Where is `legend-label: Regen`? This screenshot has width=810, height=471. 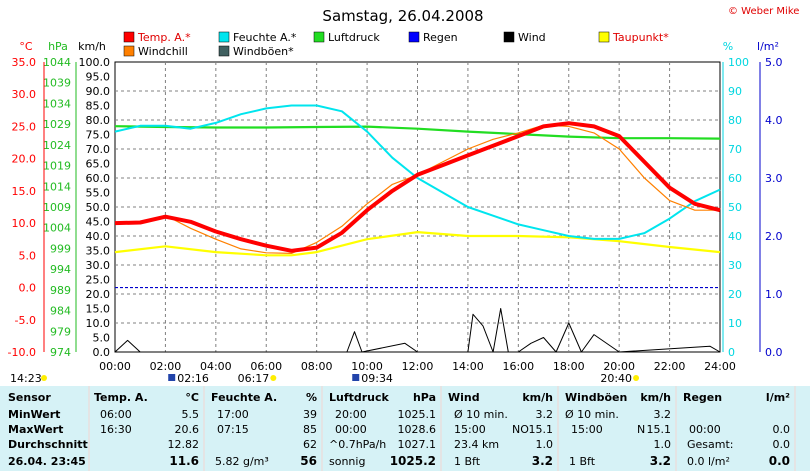 legend-label: Regen is located at coordinates (440, 37).